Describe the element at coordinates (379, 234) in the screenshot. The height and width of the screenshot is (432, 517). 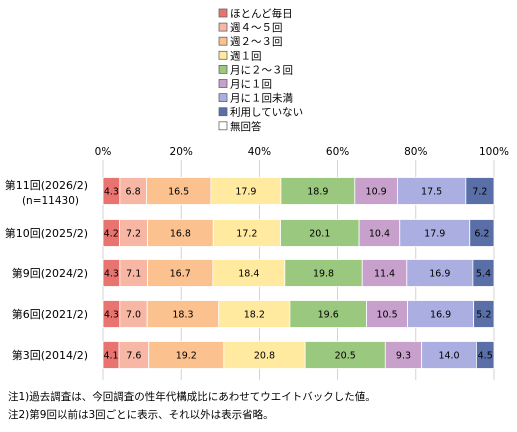
I see `data-label-1-5: 10.4` at that location.